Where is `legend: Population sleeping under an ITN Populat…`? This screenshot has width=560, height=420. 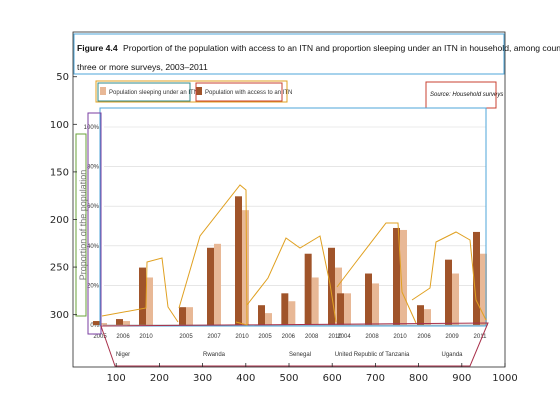
legend: Population sleeping under an ITN Populat… is located at coordinates (196, 91).